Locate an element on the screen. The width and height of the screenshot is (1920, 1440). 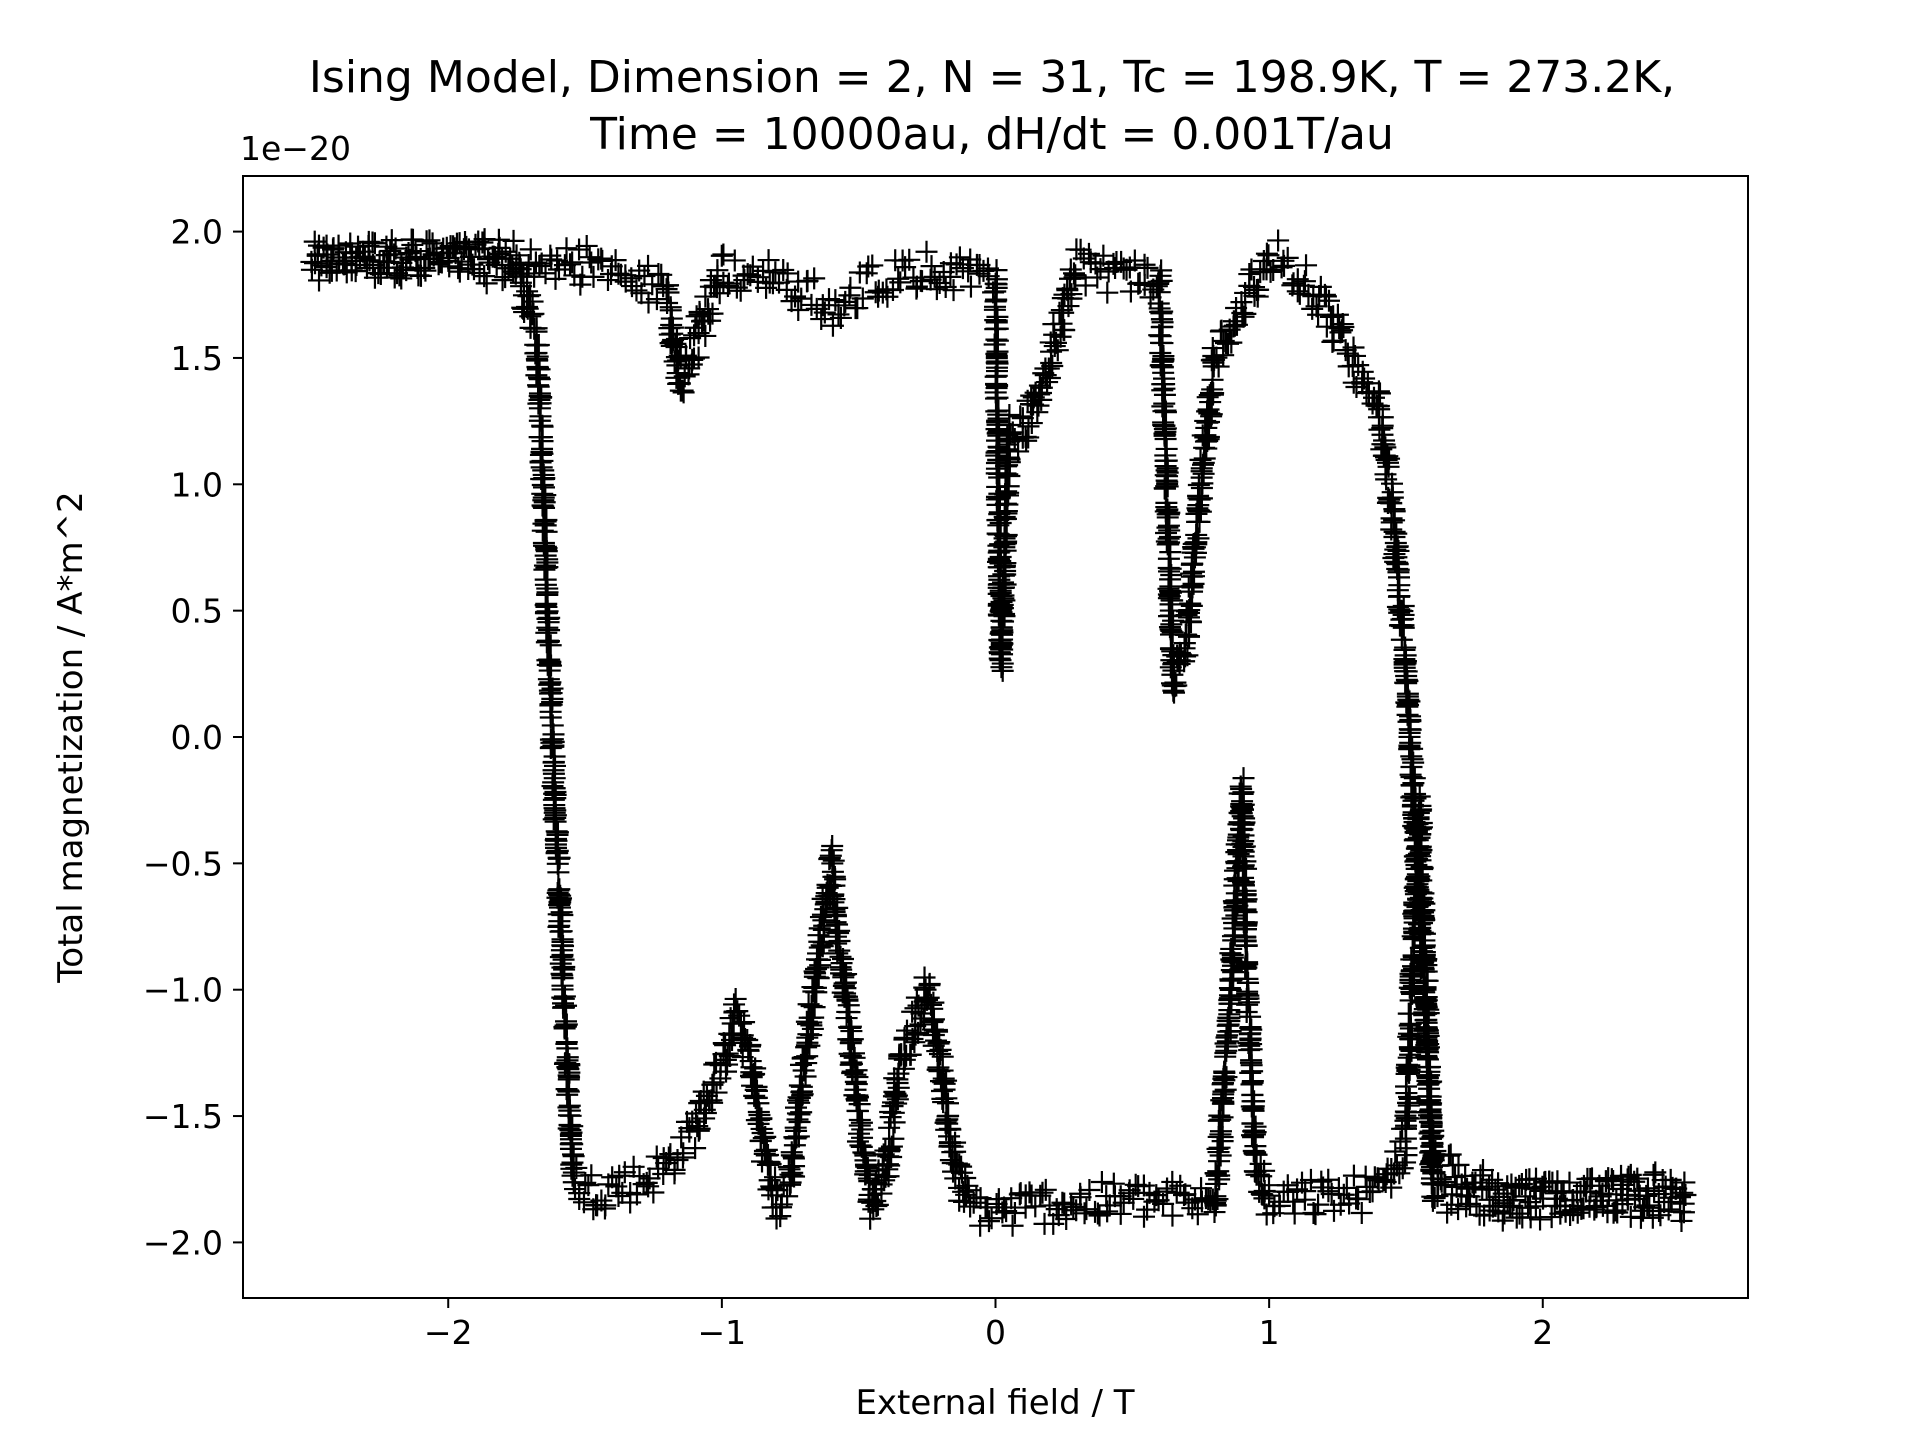
y-tick-label: −1.0 is located at coordinates (183, 990).